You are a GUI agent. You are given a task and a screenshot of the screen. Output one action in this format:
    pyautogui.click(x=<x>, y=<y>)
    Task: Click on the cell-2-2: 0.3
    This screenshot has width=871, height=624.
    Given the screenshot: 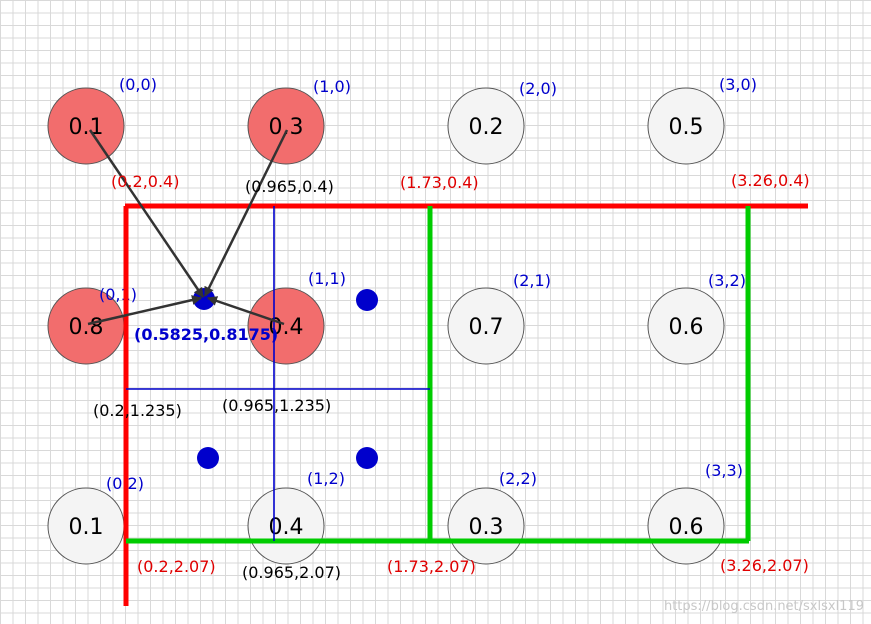 What is the action you would take?
    pyautogui.click(x=486, y=526)
    